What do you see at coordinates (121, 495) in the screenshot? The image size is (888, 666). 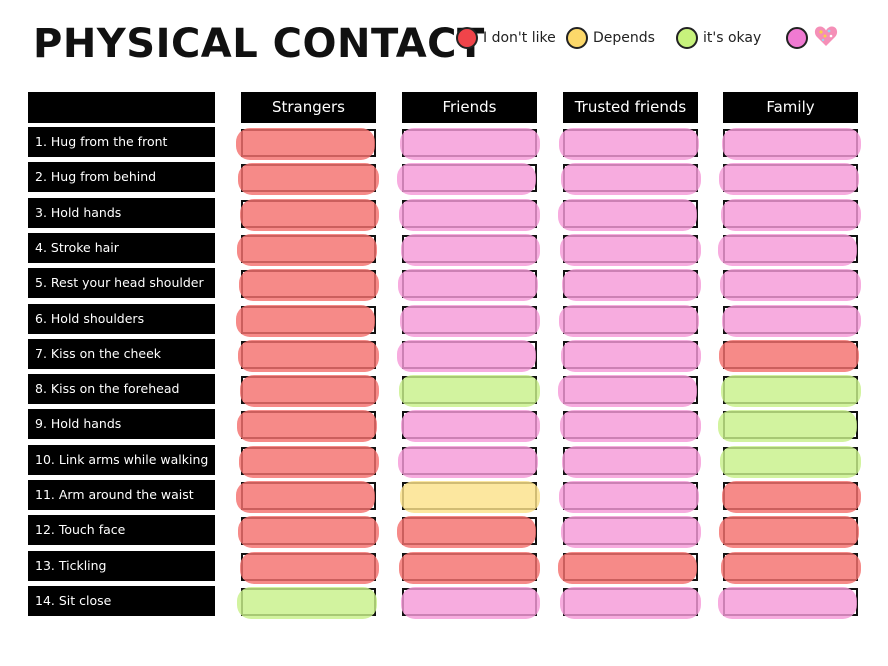 I see `row-label: 11. Arm around the waist` at bounding box center [121, 495].